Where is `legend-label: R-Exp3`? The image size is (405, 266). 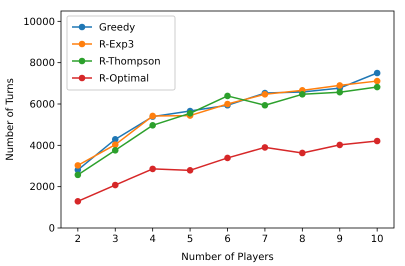 legend-label: R-Exp3 is located at coordinates (116, 45).